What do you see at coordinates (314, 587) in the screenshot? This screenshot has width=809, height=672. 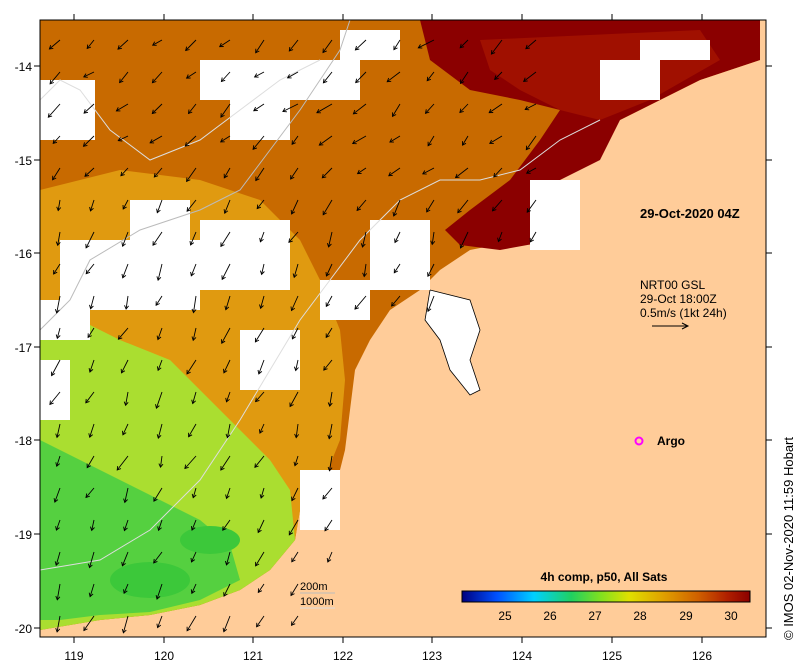 I see `contour-200m-label: 200m` at bounding box center [314, 587].